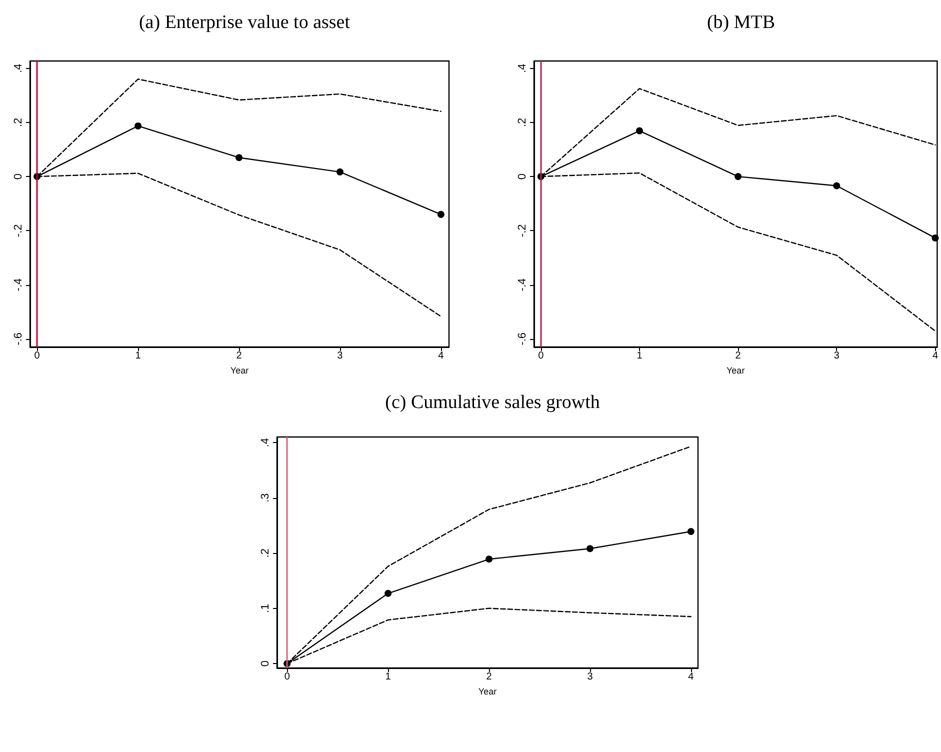 The height and width of the screenshot is (752, 941). I want to click on chart-title: (a) Enterprise value to asset, so click(244, 22).